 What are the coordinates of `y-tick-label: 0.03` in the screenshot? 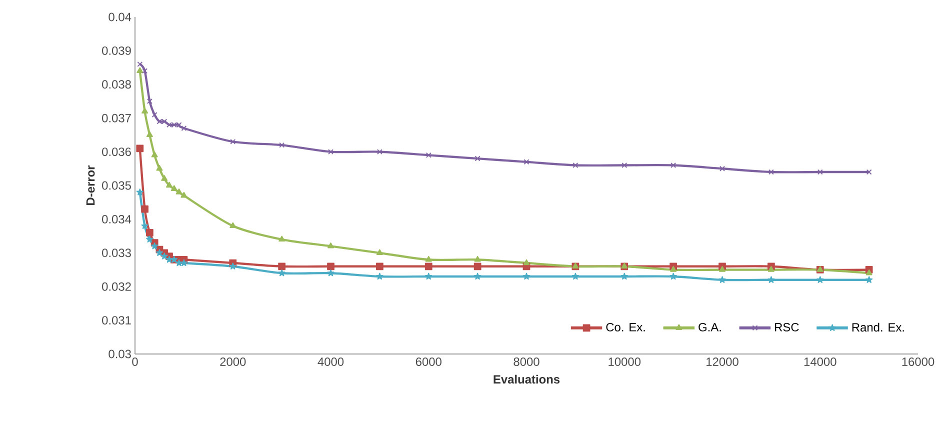 It's located at (119, 354).